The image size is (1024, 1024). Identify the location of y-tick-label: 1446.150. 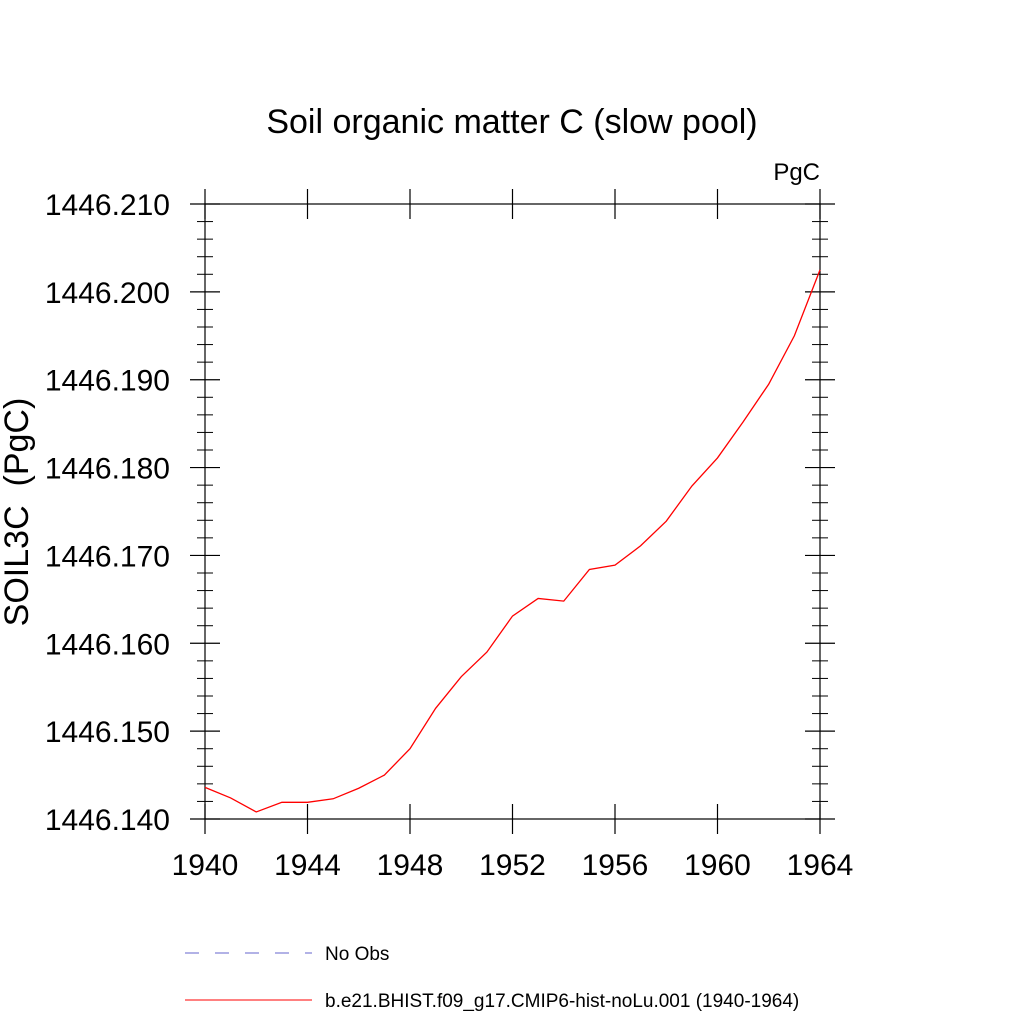
(107, 732).